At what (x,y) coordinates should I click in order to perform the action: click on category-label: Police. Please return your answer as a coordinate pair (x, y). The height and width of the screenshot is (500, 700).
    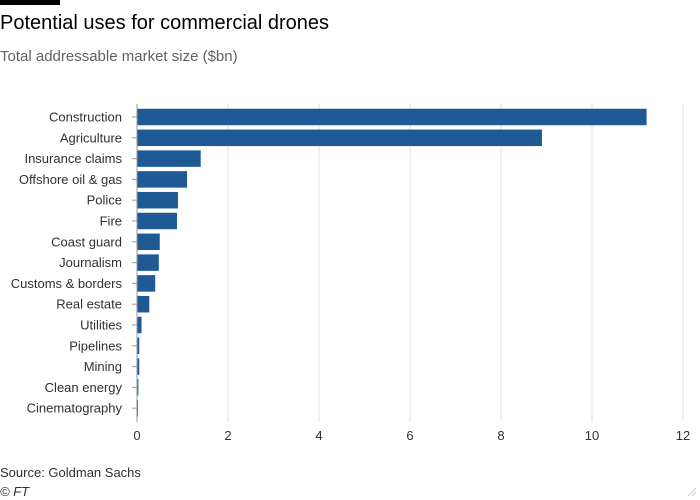
    Looking at the image, I should click on (104, 200).